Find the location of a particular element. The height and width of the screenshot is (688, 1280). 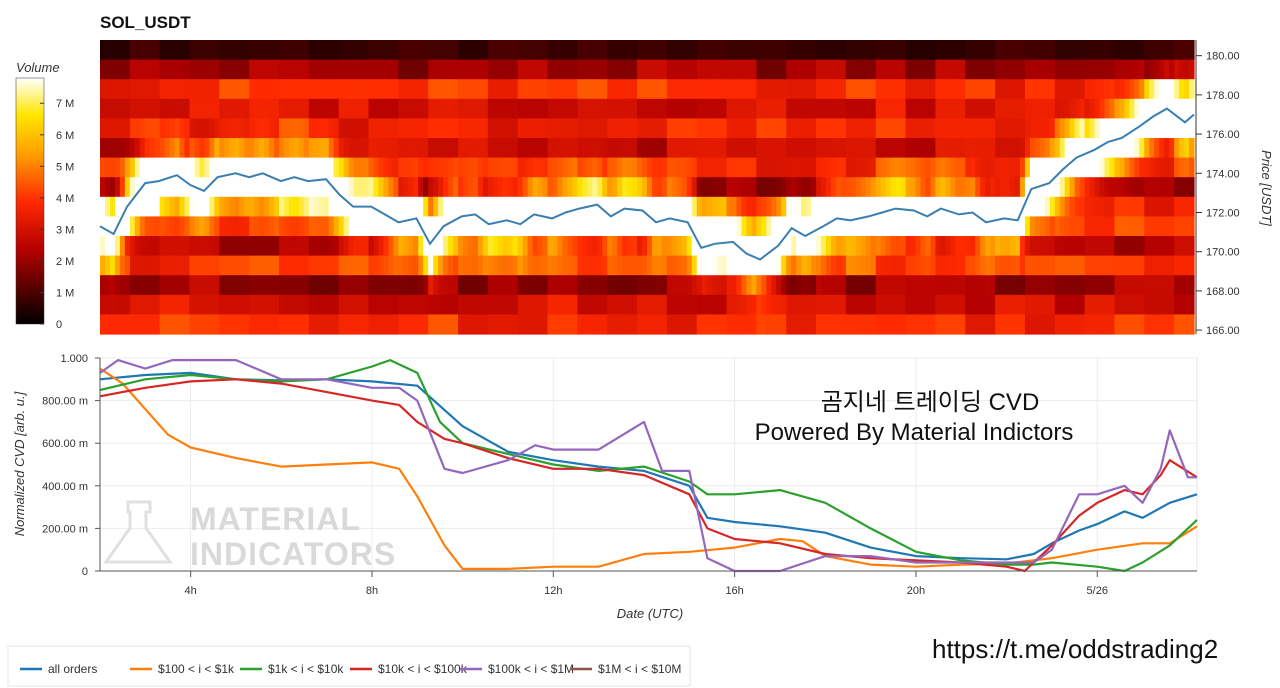

legend-item: $100 < i < $1k is located at coordinates (182, 669).